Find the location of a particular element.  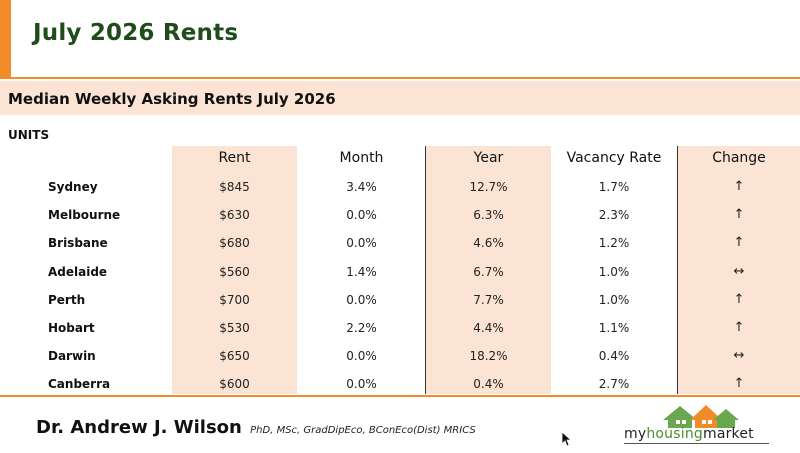

rent-cell: $560 is located at coordinates (234, 271).